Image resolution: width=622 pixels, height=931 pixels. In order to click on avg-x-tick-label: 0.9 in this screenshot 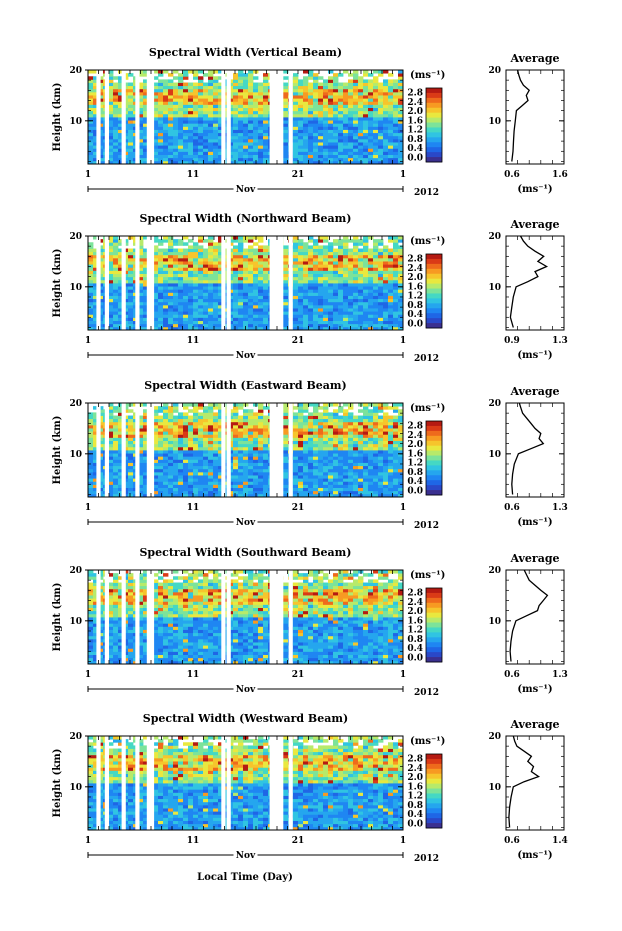, I will do `click(512, 341)`.